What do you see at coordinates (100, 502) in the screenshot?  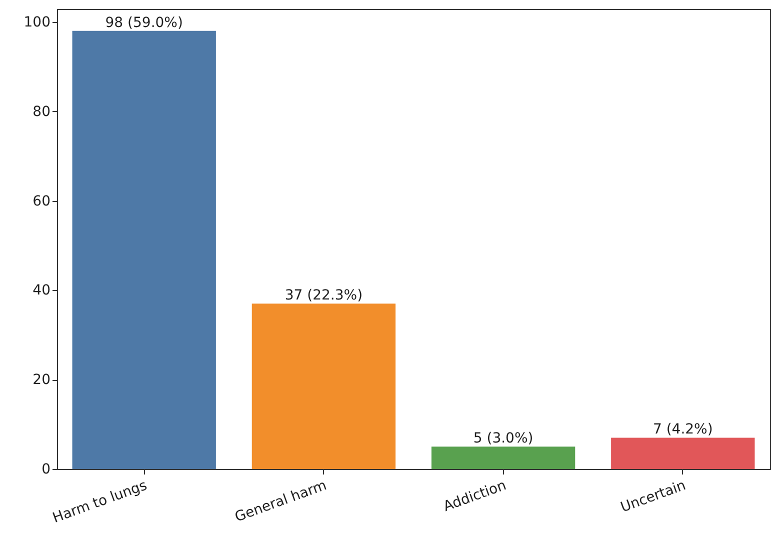 I see `x-tick-label: Harm to lungs` at bounding box center [100, 502].